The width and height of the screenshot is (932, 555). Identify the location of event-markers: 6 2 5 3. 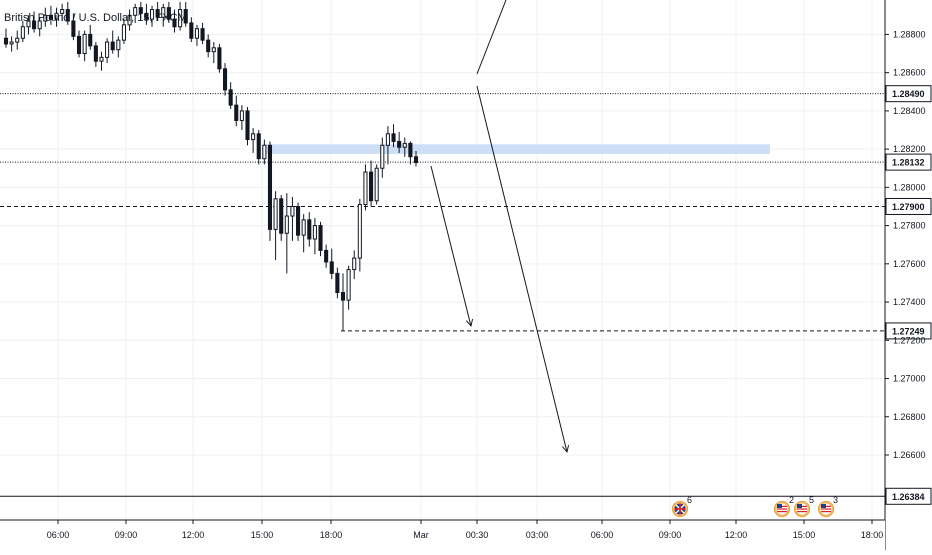
(755, 506).